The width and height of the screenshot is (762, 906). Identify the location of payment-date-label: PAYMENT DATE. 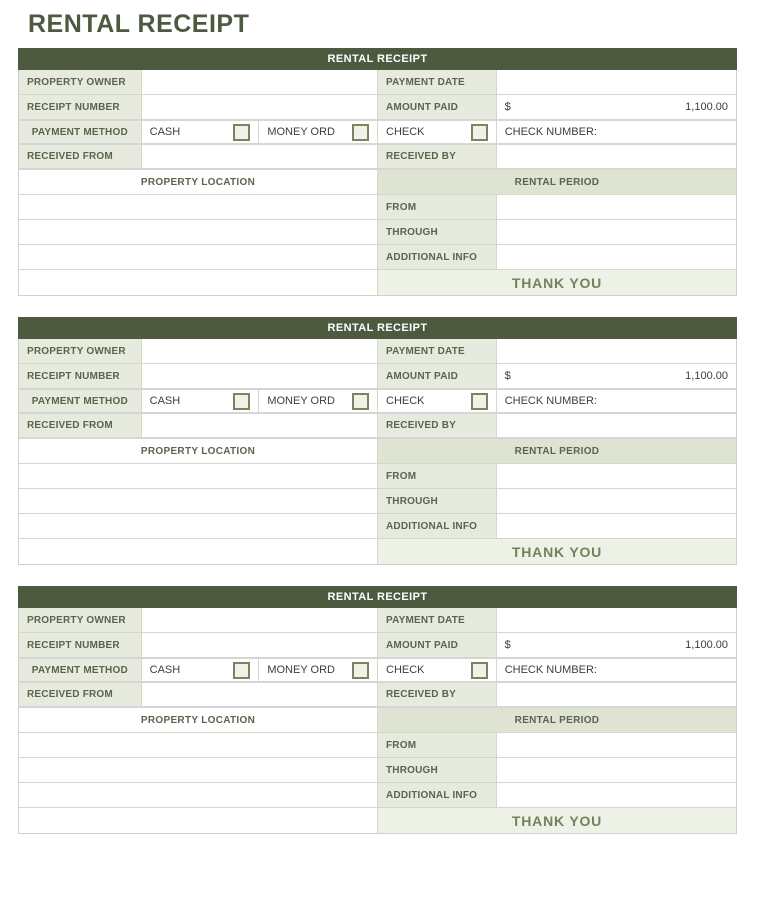
(437, 82).